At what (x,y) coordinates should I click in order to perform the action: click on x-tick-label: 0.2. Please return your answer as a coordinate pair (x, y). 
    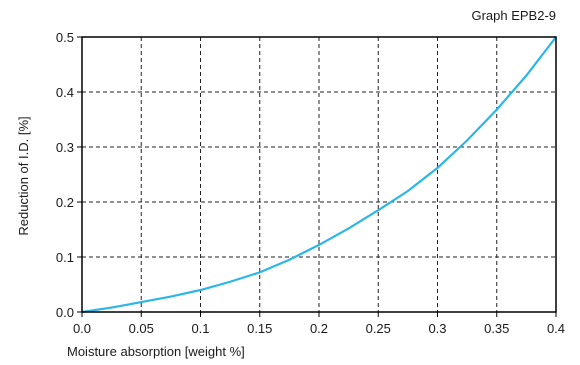
    Looking at the image, I should click on (319, 328).